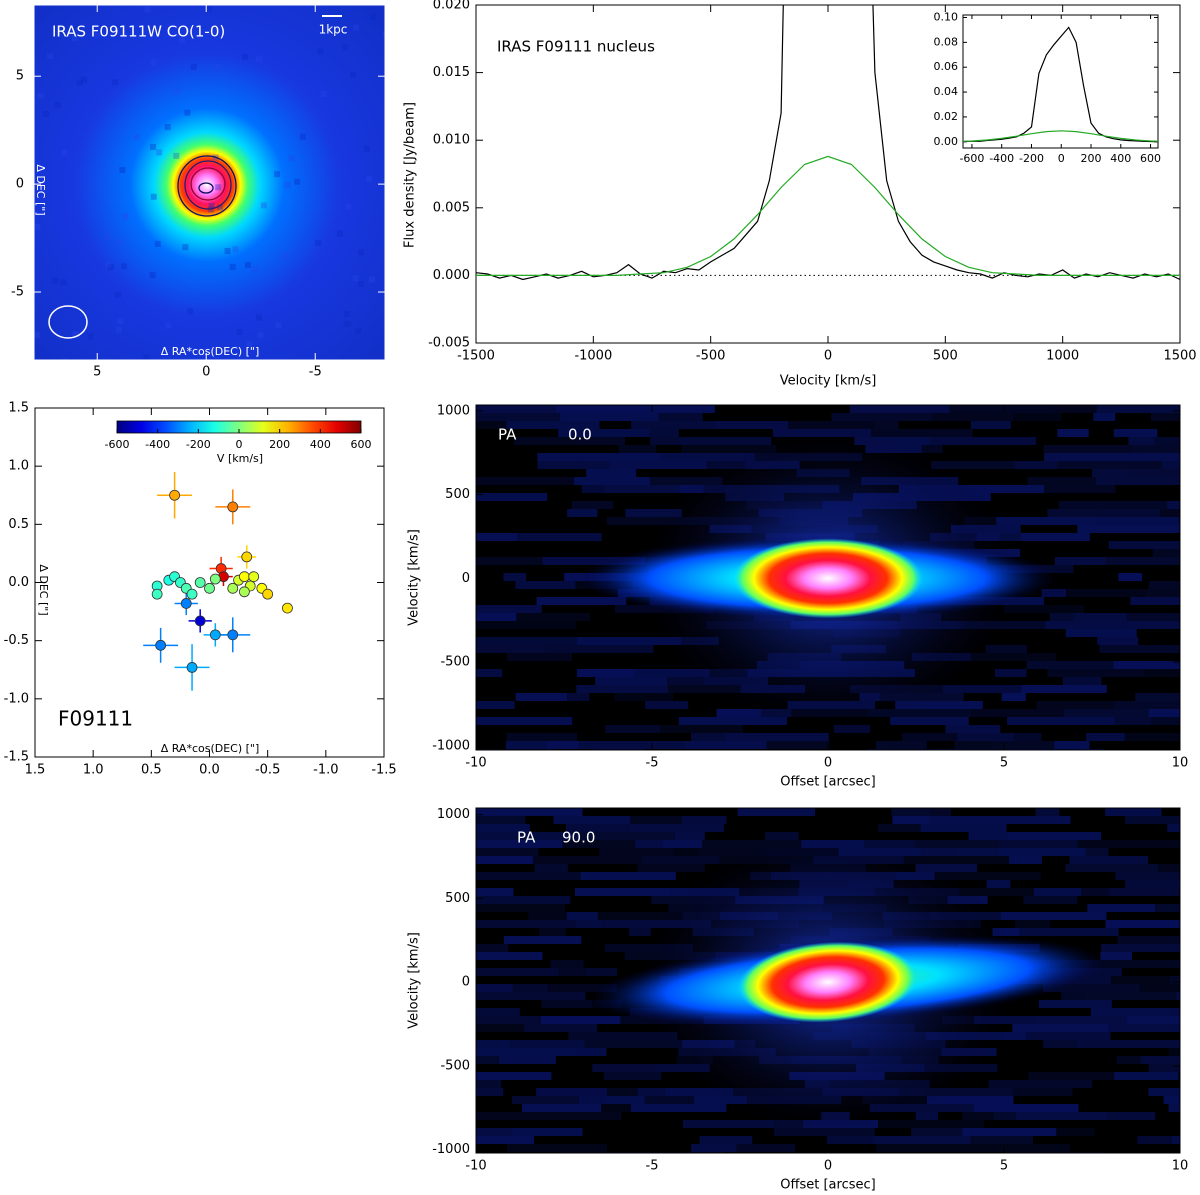 The height and width of the screenshot is (1195, 1200). Describe the element at coordinates (18, 582) in the screenshot. I see `y-tick-label: 0.0` at that location.